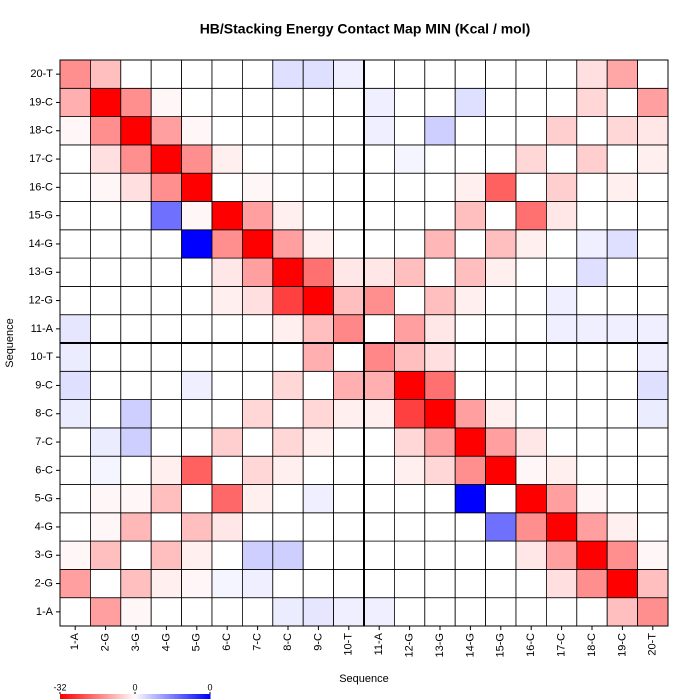 This screenshot has height=700, width=700. I want to click on y-tick-label: 5-G, so click(44, 499).